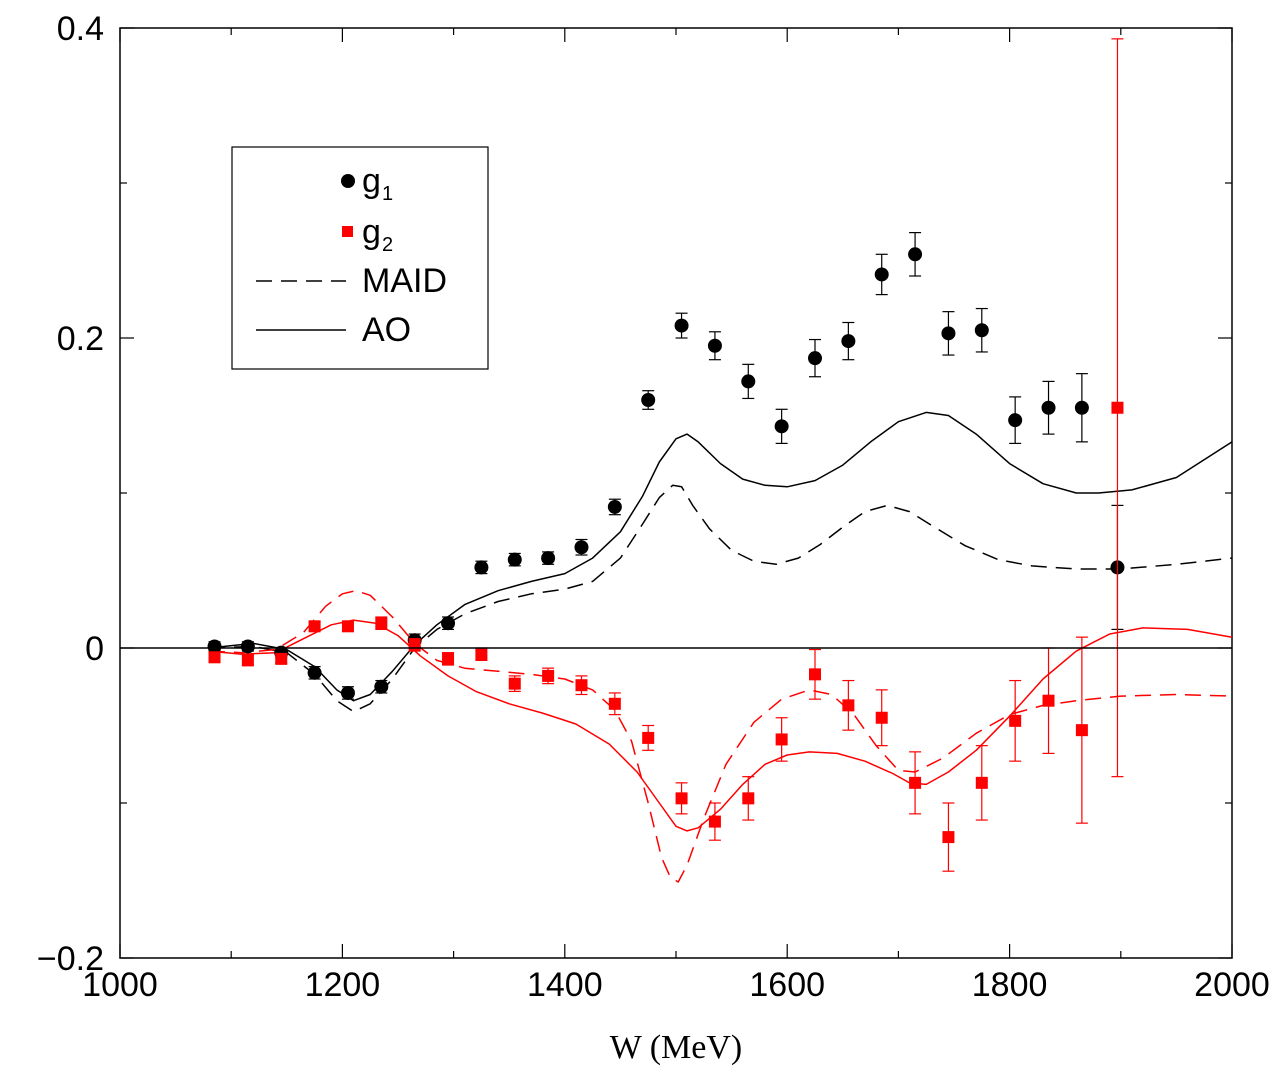 The image size is (1288, 1070). Describe the element at coordinates (387, 194) in the screenshot. I see `legend-label-subscript: 1` at that location.